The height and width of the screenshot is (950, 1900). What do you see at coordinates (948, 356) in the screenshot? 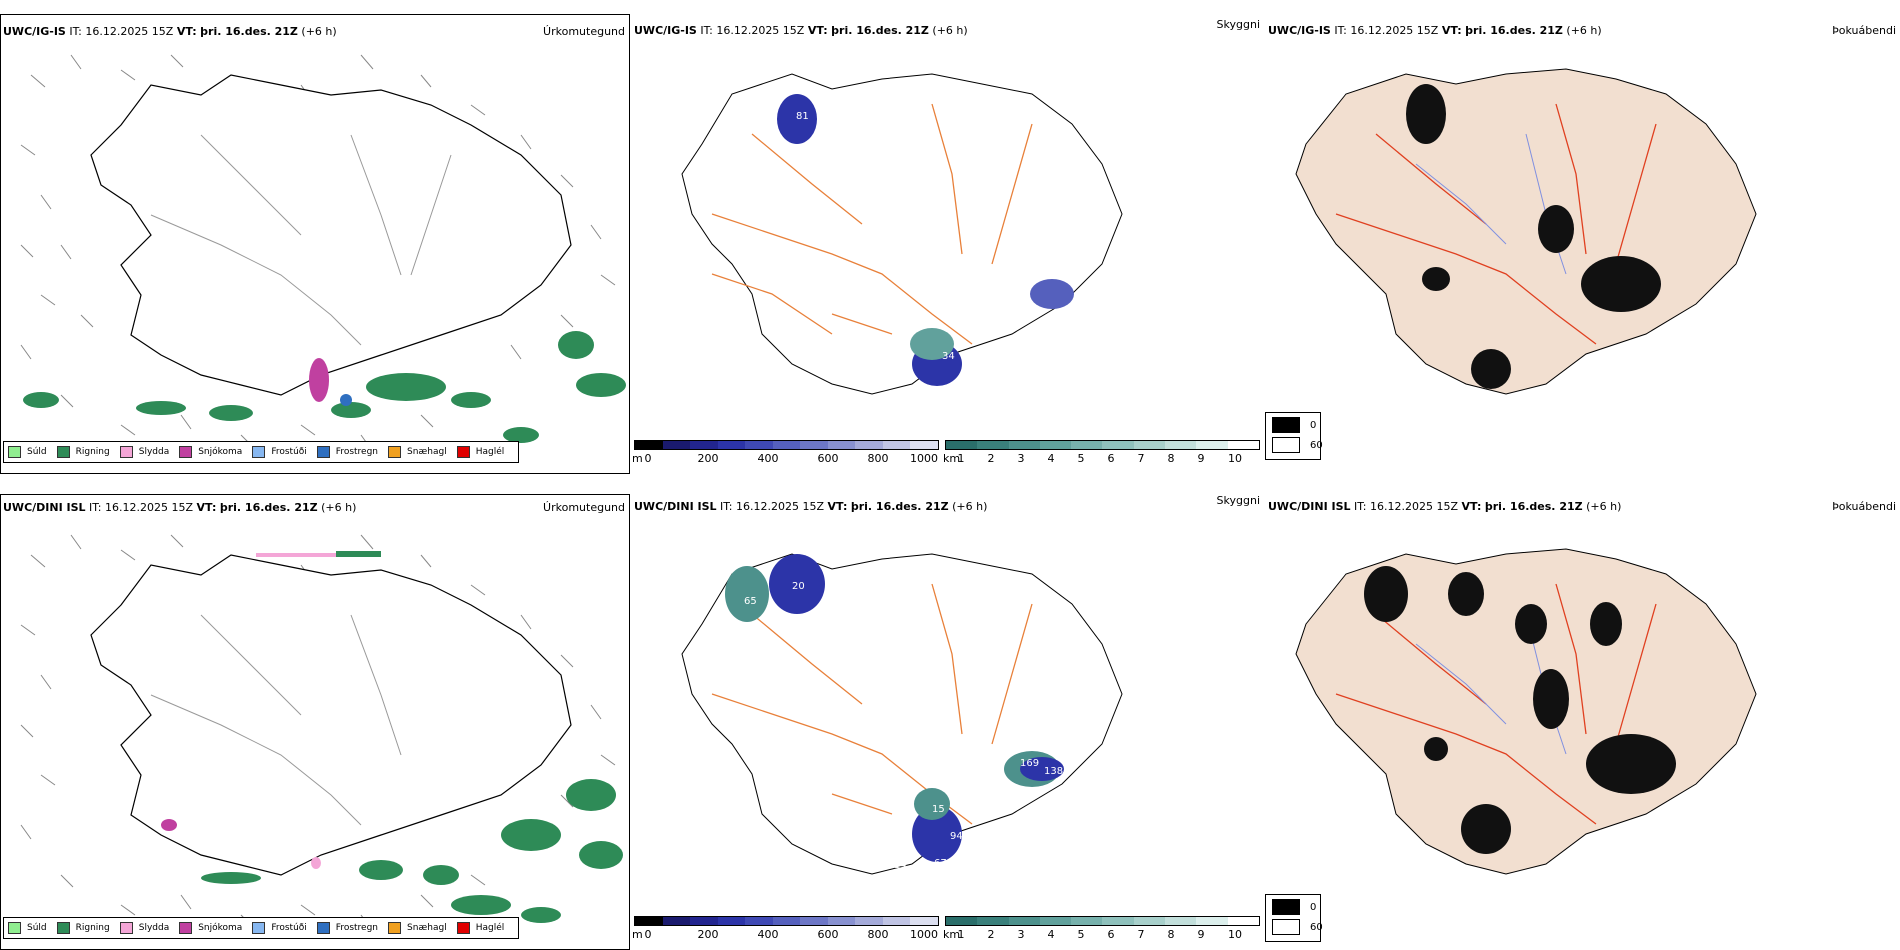
I see `ceiling-label: 34` at bounding box center [948, 356].